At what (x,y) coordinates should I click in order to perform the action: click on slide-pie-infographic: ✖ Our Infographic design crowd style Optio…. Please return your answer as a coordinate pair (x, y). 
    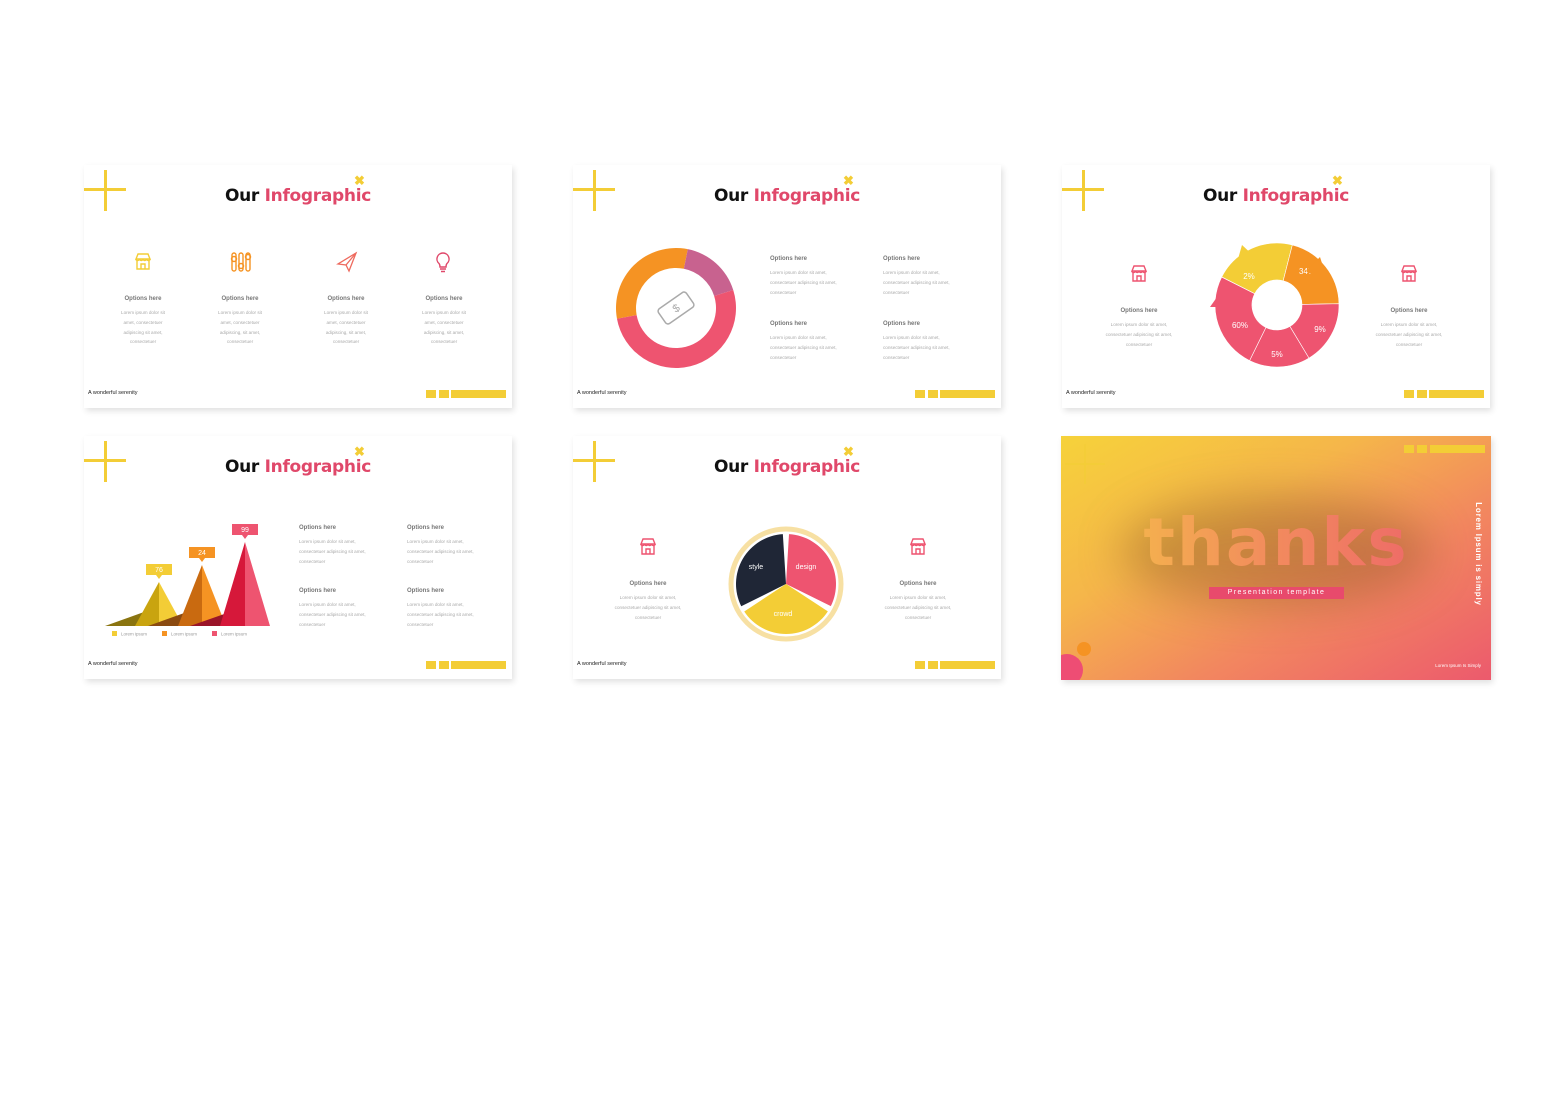
    Looking at the image, I should click on (787, 557).